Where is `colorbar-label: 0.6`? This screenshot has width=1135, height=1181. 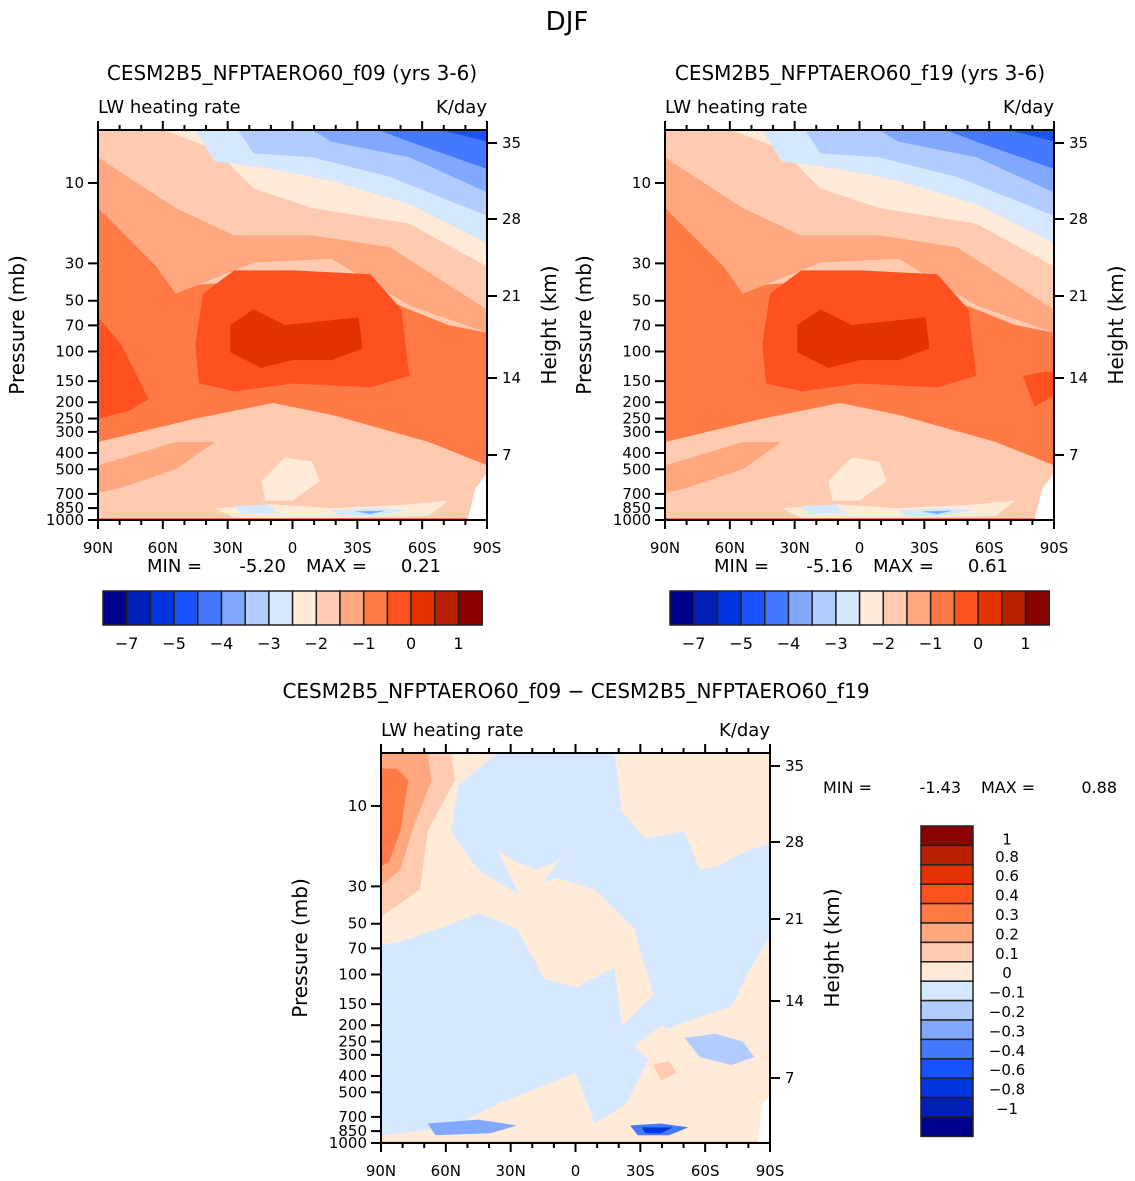 colorbar-label: 0.6 is located at coordinates (1007, 876).